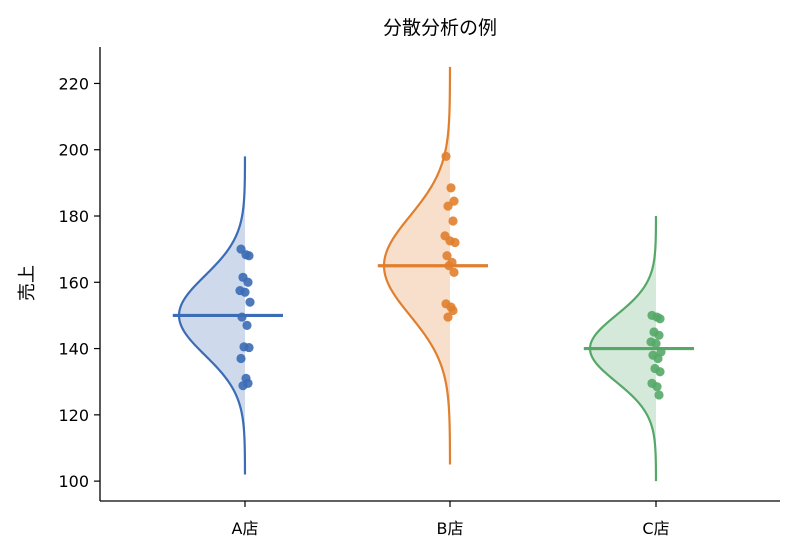 The image size is (795, 555). Describe the element at coordinates (73, 415) in the screenshot. I see `y-tick-label: 120` at that location.